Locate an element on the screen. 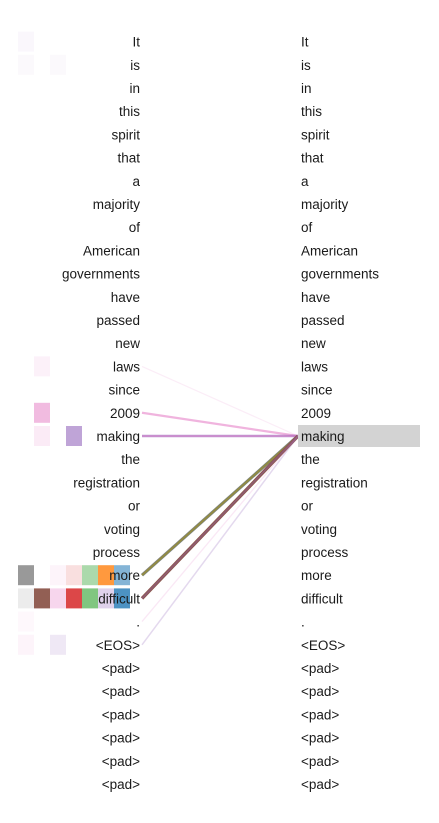 The width and height of the screenshot is (439, 823). left-token: majority is located at coordinates (117, 204).